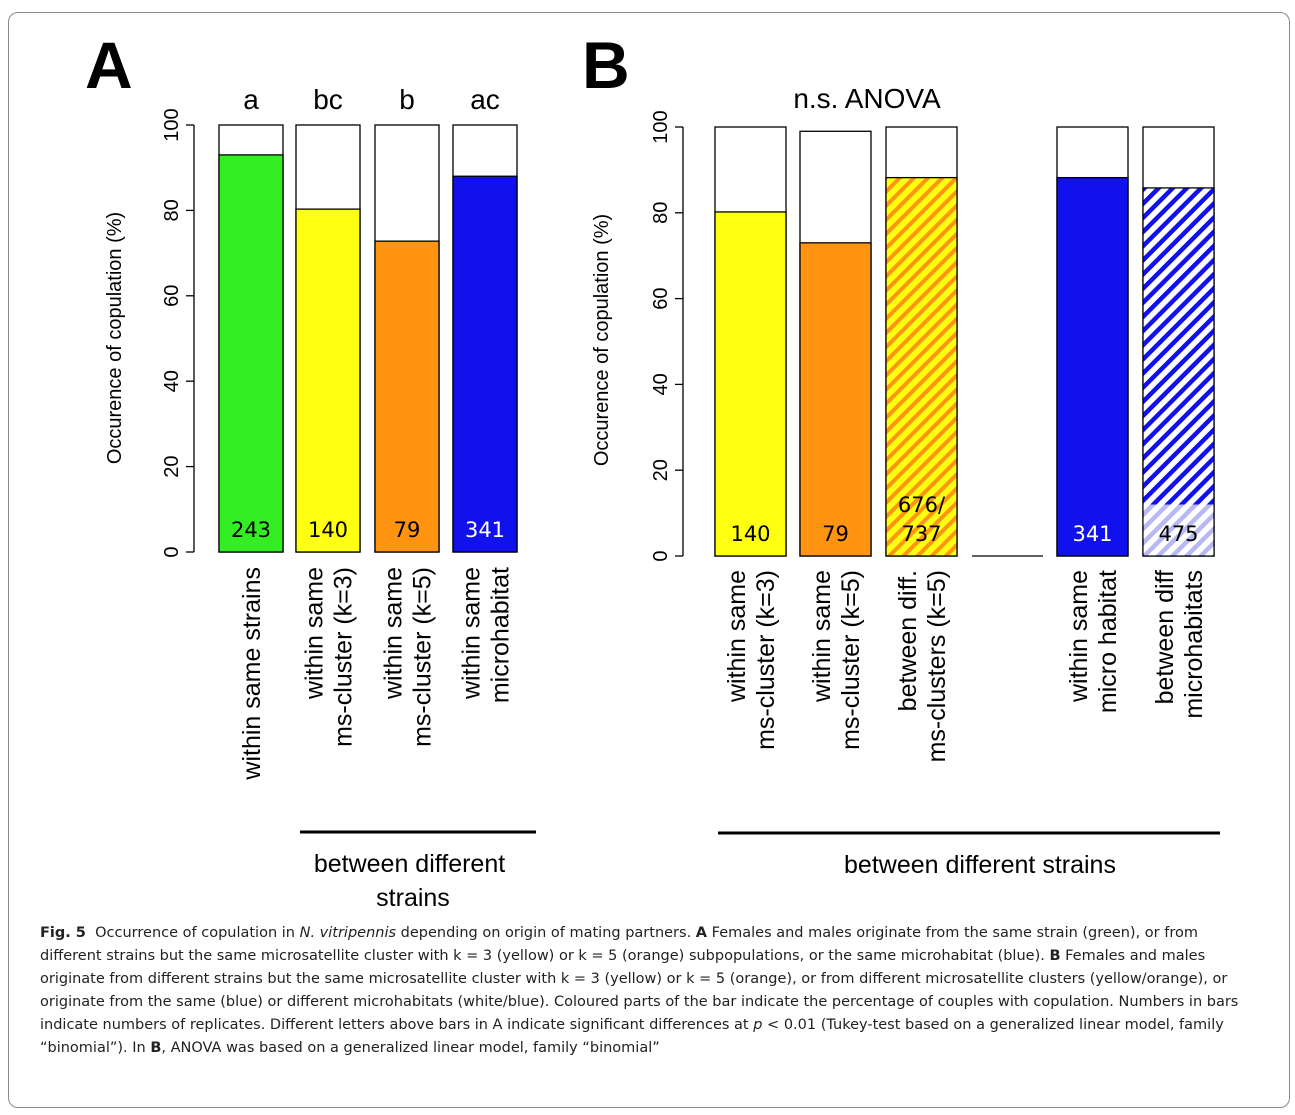 The width and height of the screenshot is (1295, 1115). I want to click on category-label: between diff, so click(1165, 637).